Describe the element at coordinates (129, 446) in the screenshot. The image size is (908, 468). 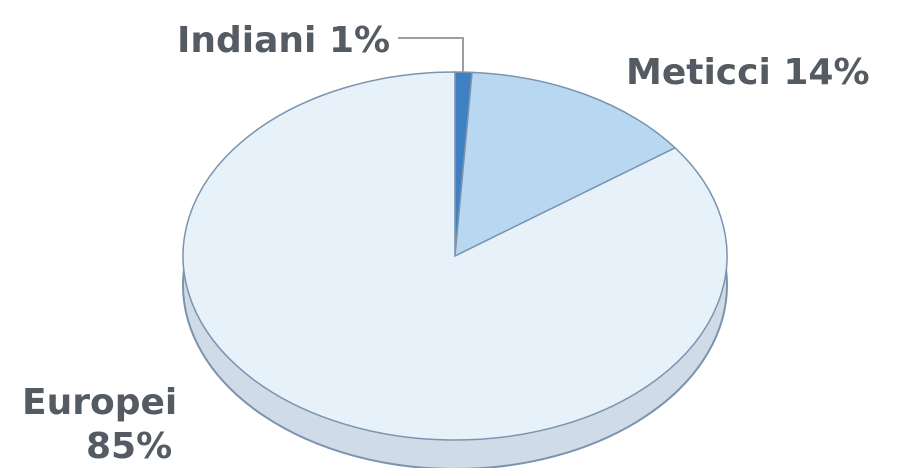
I see `europei-value: 85%` at that location.